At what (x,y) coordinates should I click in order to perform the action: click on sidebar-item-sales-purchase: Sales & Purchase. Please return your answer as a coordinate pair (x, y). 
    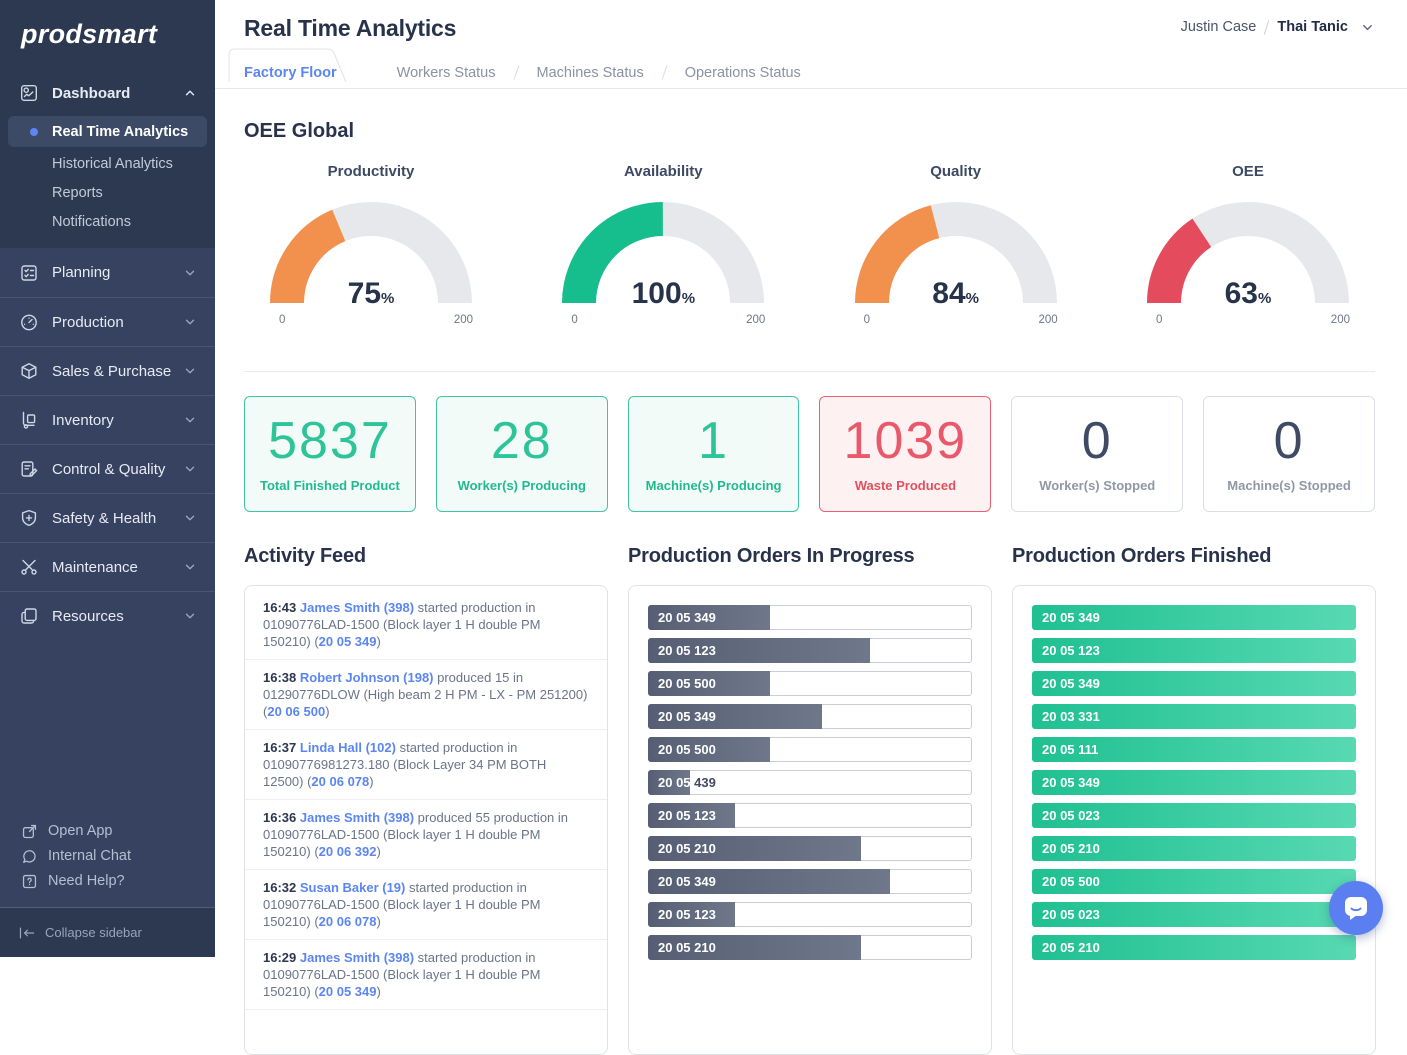
    Looking at the image, I should click on (107, 370).